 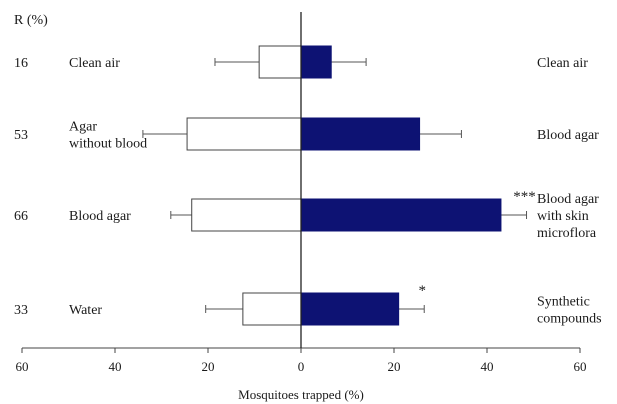 What do you see at coordinates (31, 20) in the screenshot?
I see `r-header: R (%)` at bounding box center [31, 20].